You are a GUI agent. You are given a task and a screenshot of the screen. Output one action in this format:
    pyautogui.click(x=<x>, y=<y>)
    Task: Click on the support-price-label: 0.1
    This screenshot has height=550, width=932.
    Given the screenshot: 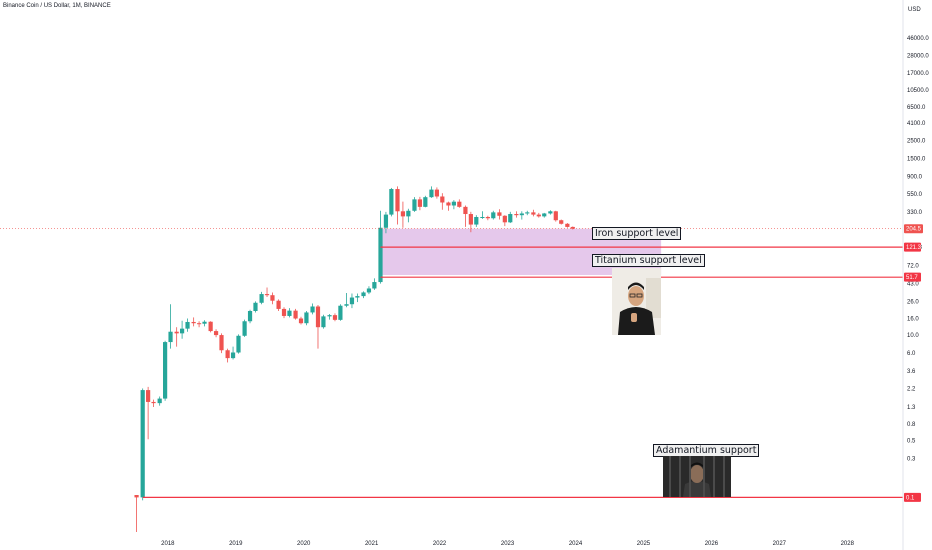 What is the action you would take?
    pyautogui.click(x=910, y=498)
    